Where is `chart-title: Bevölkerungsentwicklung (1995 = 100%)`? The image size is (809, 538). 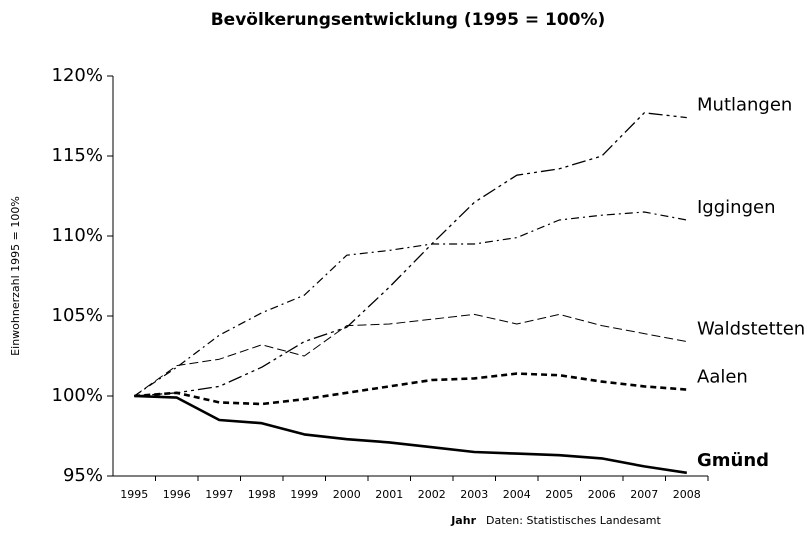 chart-title: Bevölkerungsentwicklung (1995 = 100%) is located at coordinates (408, 20).